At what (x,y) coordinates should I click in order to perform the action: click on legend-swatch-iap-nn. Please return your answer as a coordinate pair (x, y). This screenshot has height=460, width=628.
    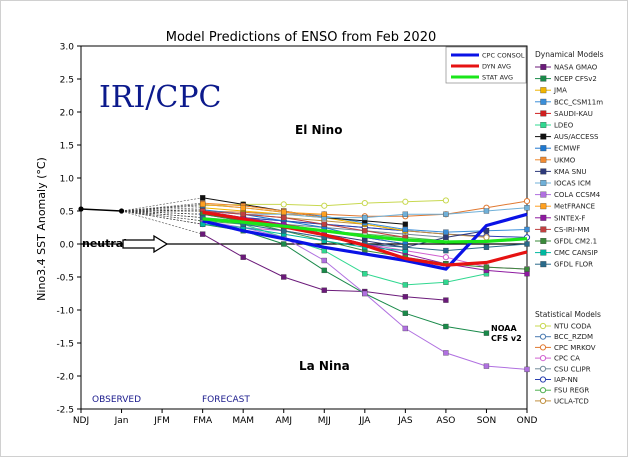
    Looking at the image, I should click on (543, 379).